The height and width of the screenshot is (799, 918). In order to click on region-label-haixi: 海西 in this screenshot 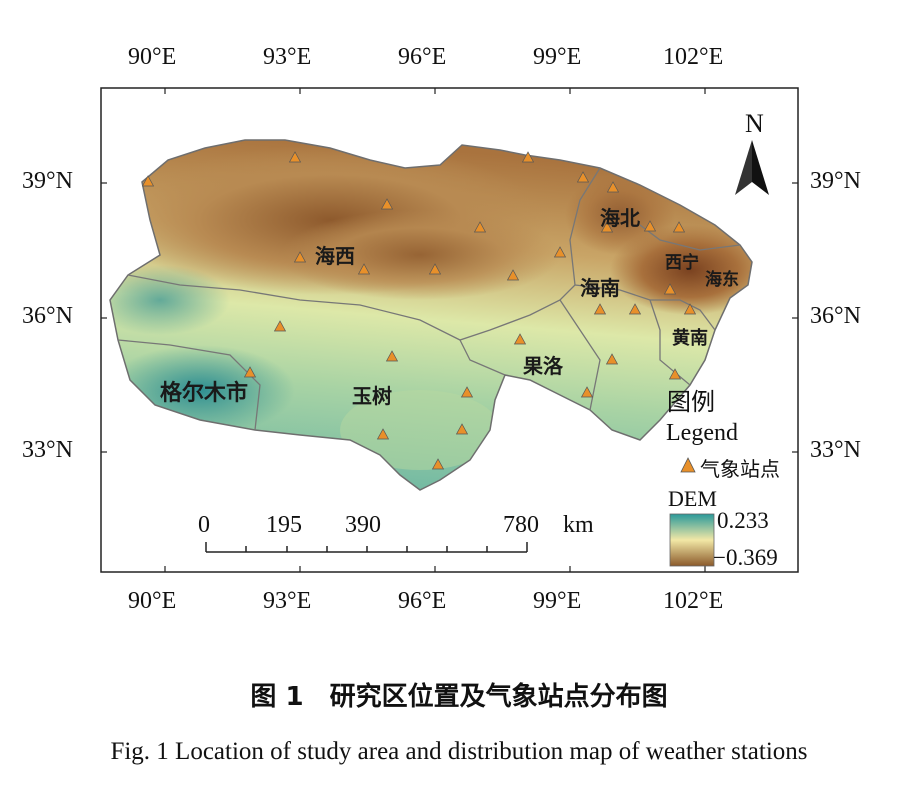, I will do `click(335, 256)`.